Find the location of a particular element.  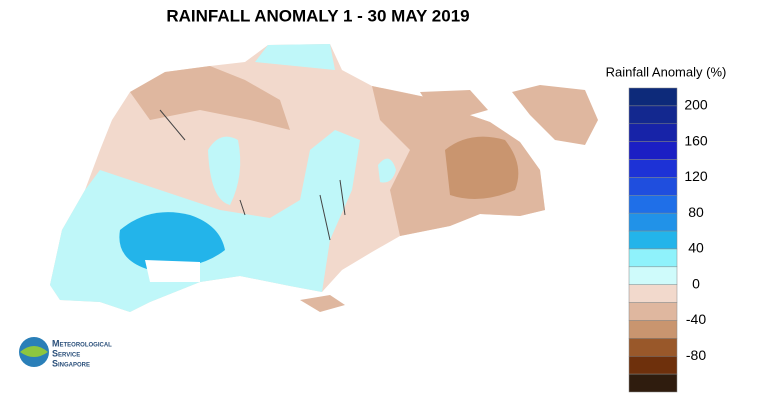

legend-label: 160 is located at coordinates (696, 140).